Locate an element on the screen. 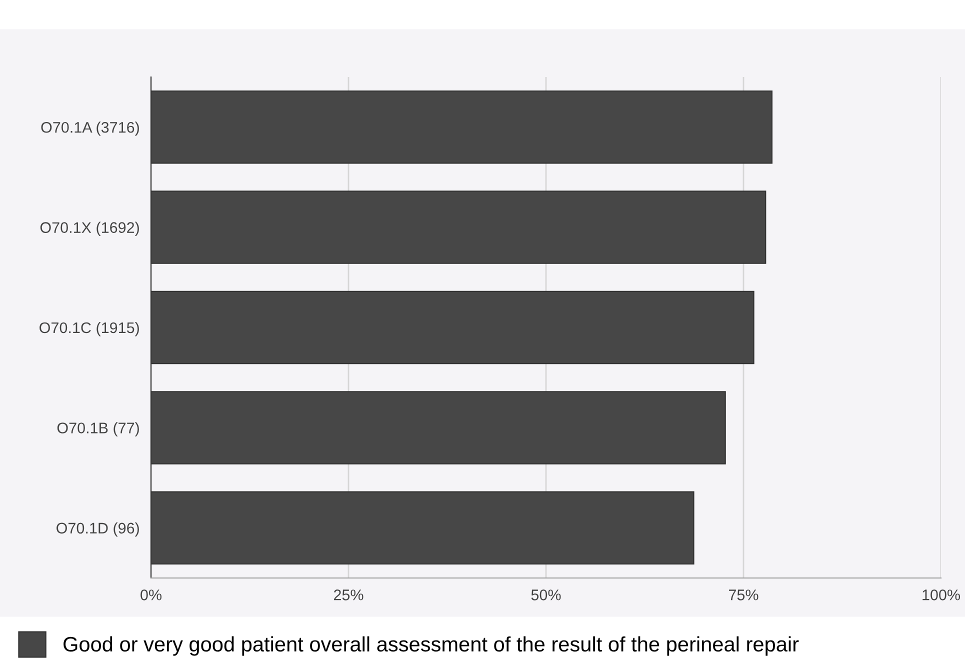 The image size is (965, 662). x-tick-label: 100% is located at coordinates (941, 595).